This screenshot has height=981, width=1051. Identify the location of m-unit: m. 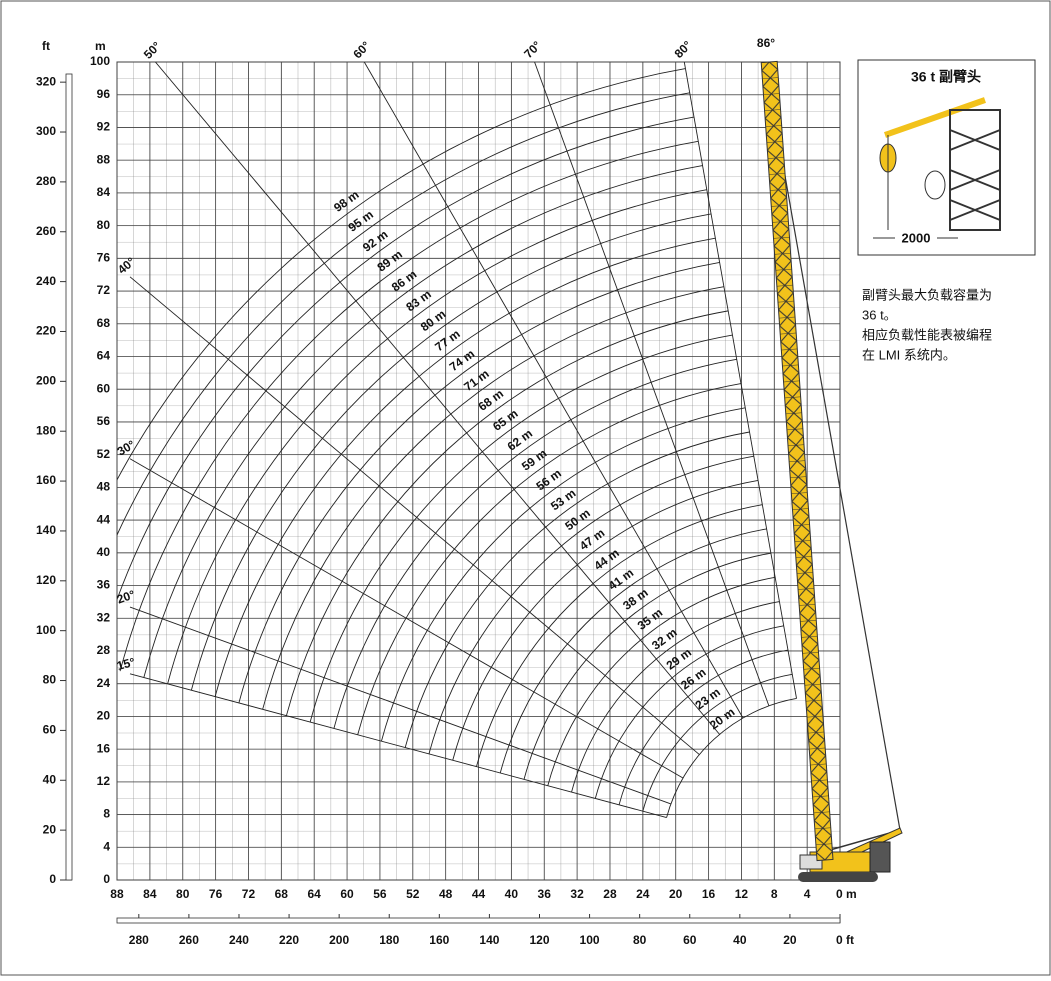
(100, 46).